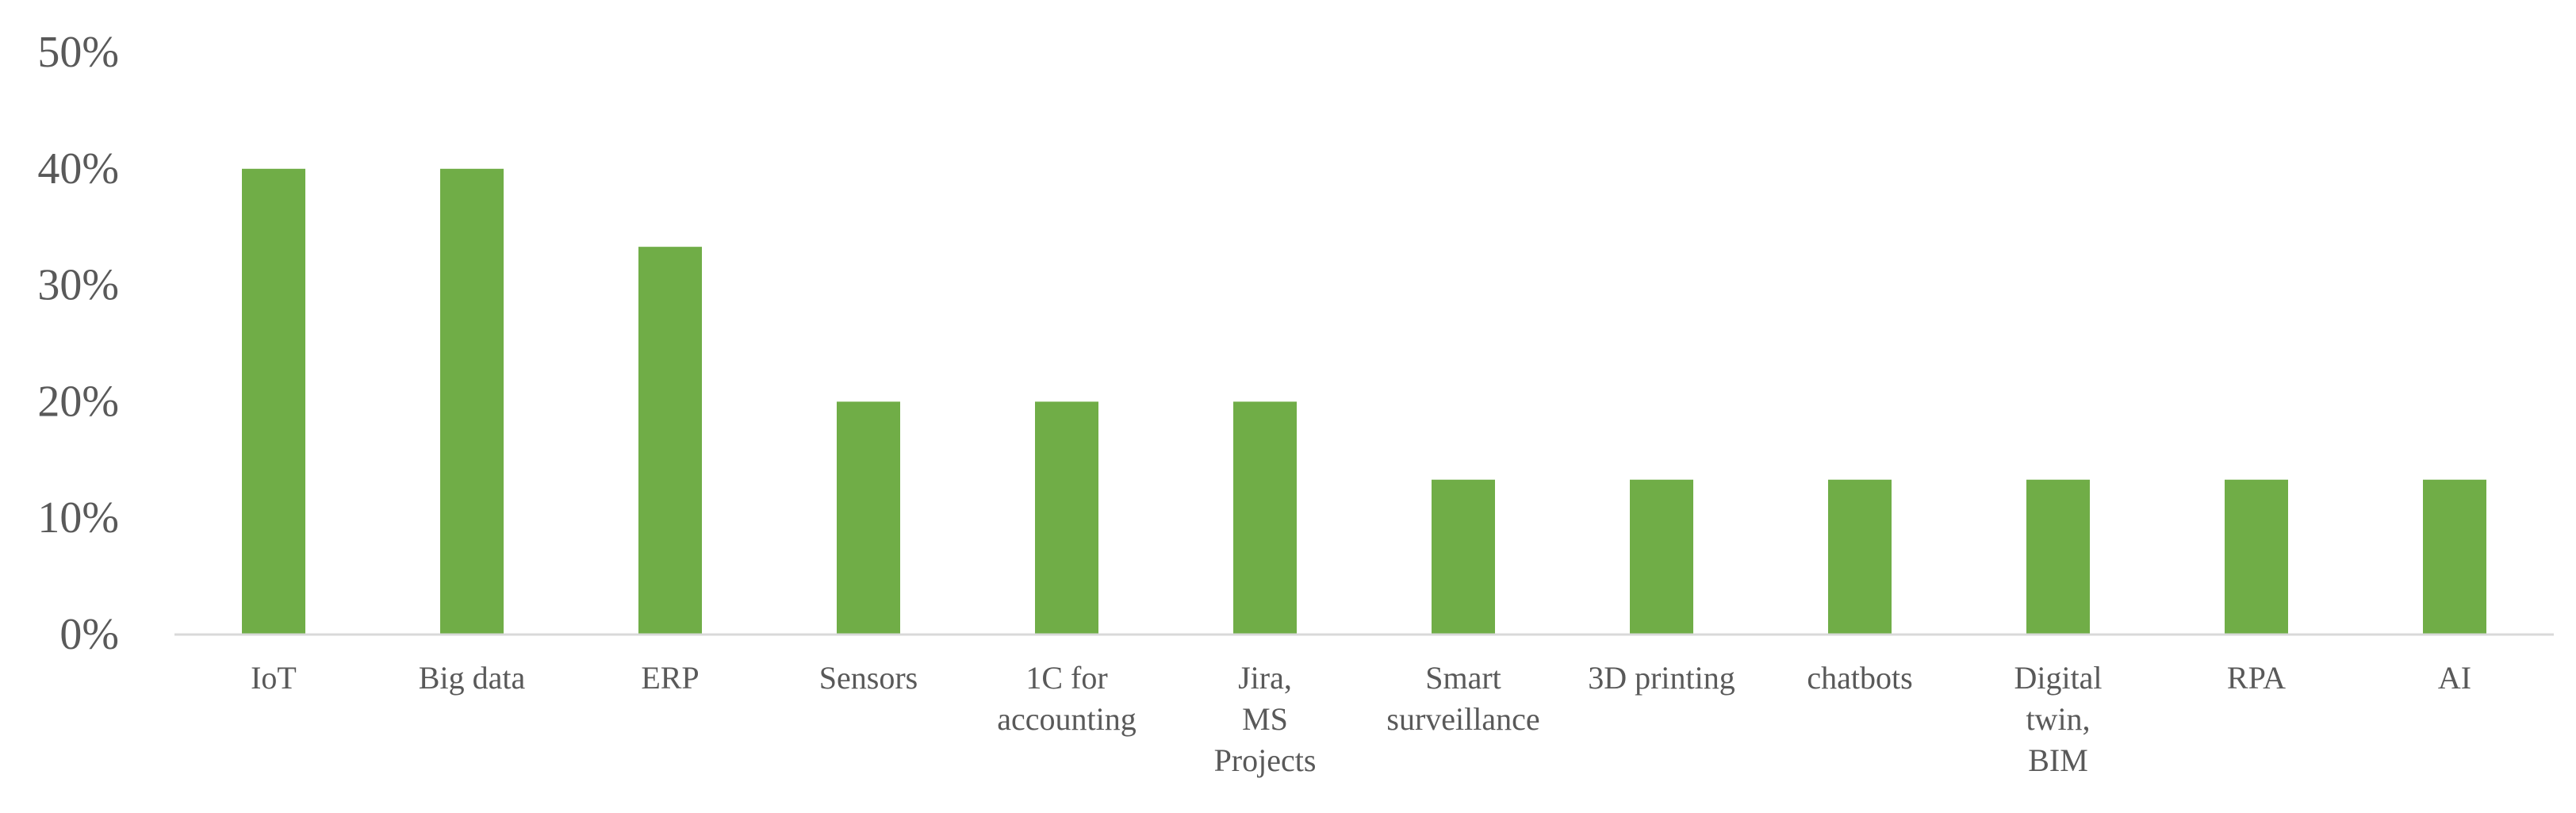  I want to click on x-tick-label: chatbots, so click(1859, 678).